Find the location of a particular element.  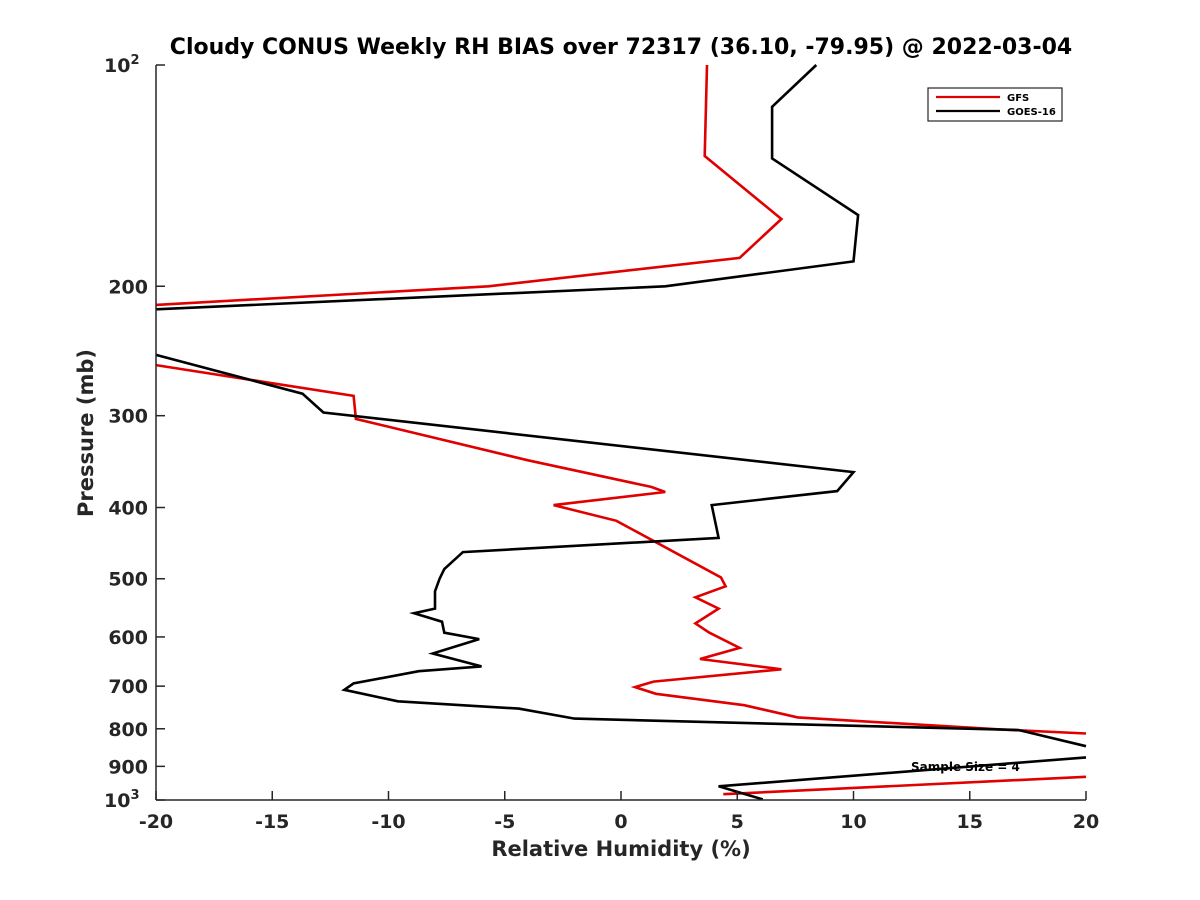

x-tick-label: 0 is located at coordinates (620, 822).